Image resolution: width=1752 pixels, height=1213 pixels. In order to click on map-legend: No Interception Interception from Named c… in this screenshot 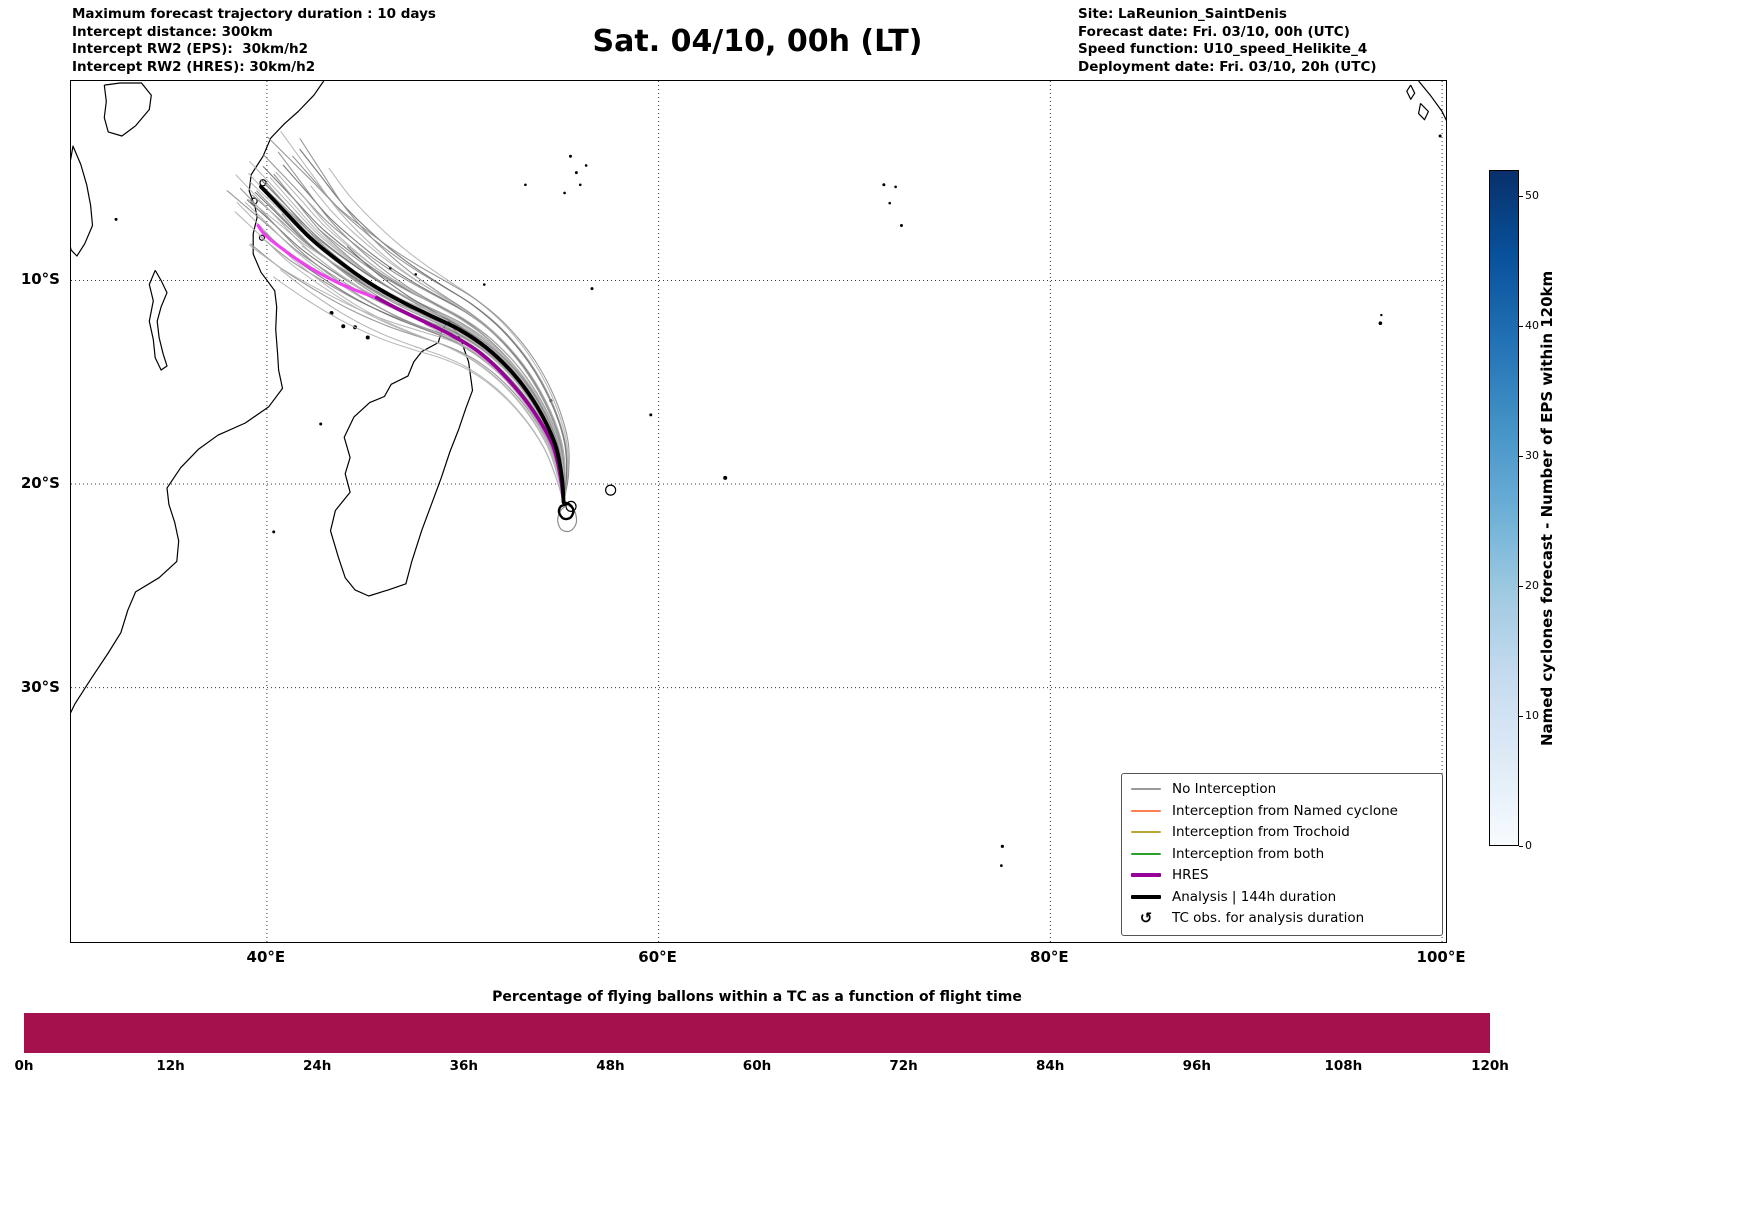, I will do `click(1282, 854)`.